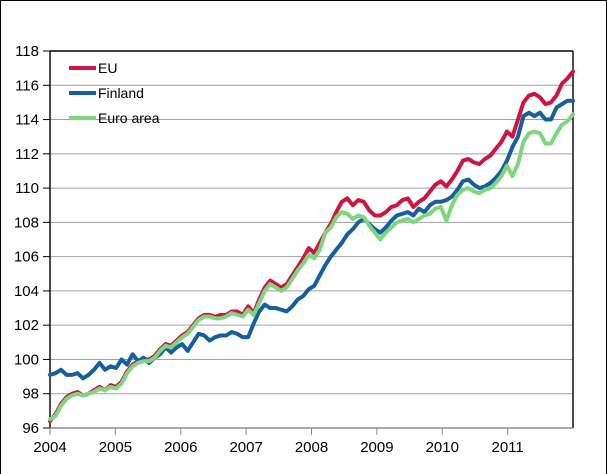 This screenshot has width=607, height=474. What do you see at coordinates (30, 394) in the screenshot?
I see `y-tick-label: 98` at bounding box center [30, 394].